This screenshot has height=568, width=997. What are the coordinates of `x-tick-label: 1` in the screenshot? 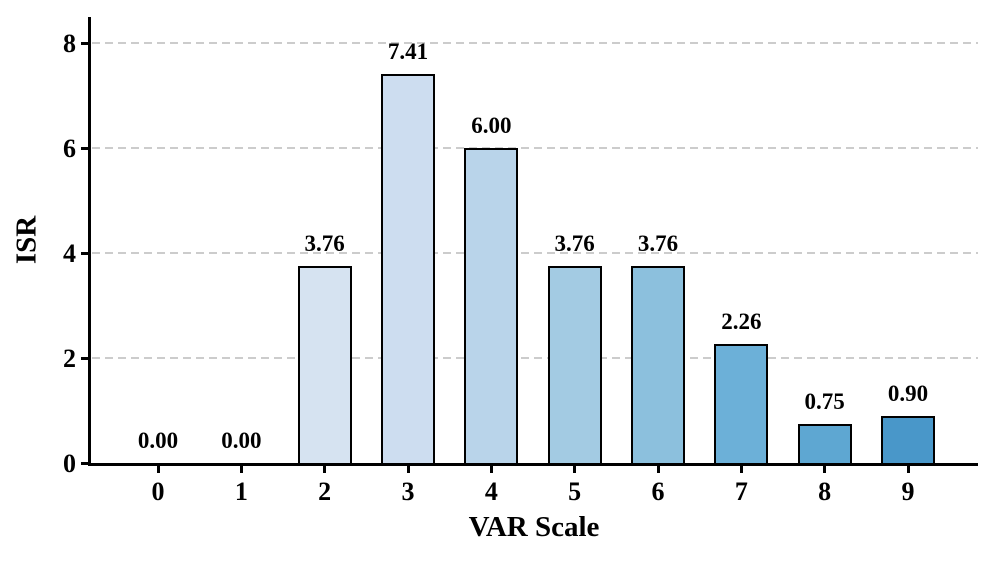 It's located at (241, 491).